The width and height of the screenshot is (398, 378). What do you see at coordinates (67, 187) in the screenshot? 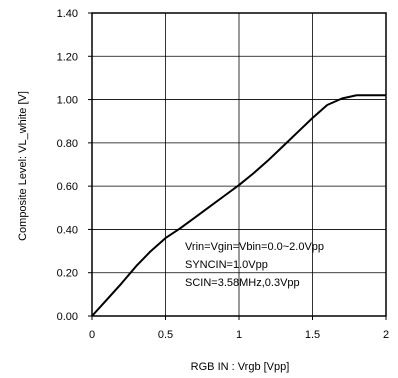
I see `y-tick-label: 0.60` at bounding box center [67, 187].